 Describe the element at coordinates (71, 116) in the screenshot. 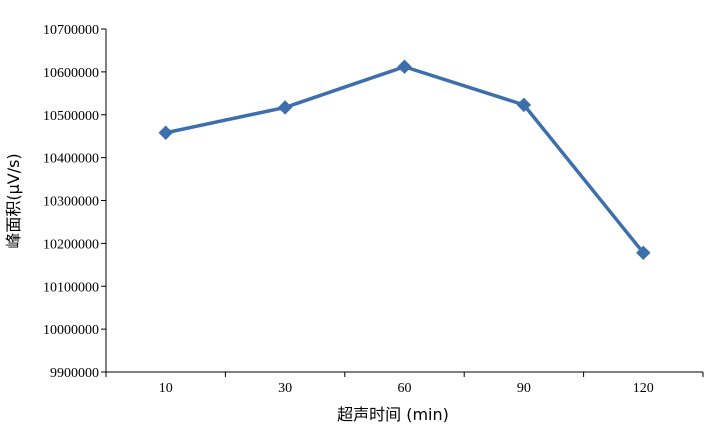

I see `y-tick-label: 10500000` at that location.